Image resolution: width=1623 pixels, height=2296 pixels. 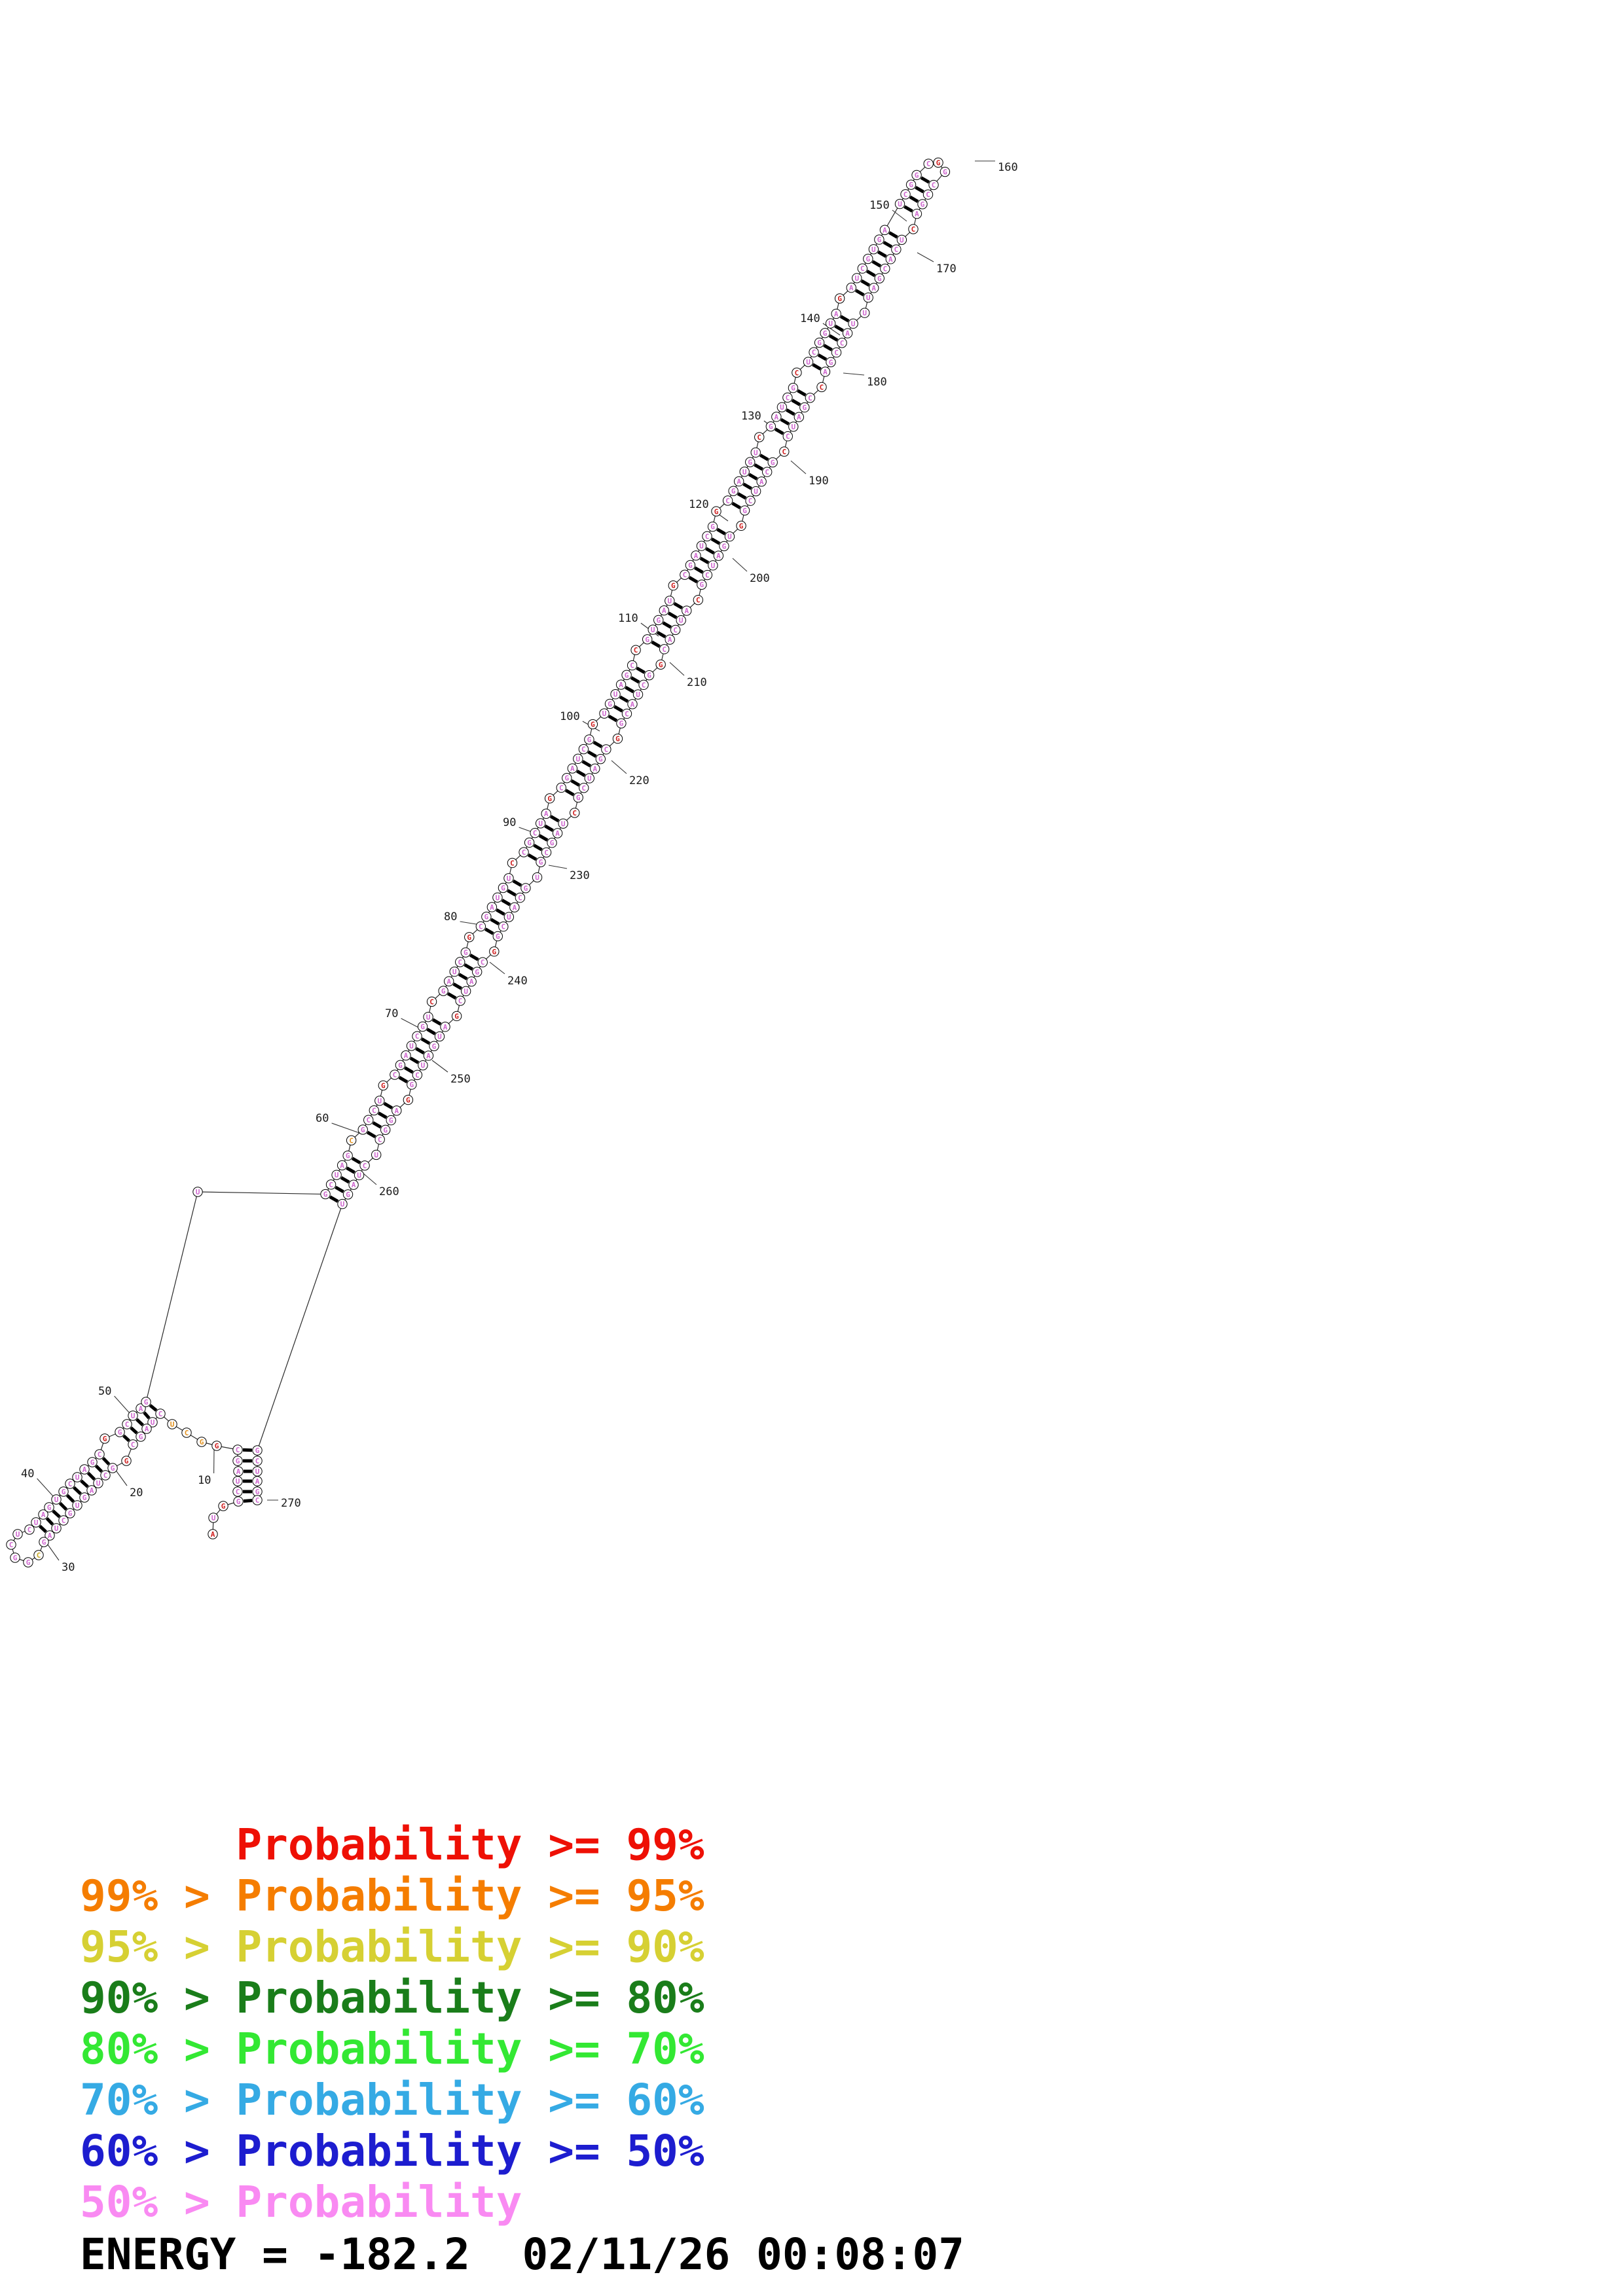 I want to click on position-label: 60, so click(x=322, y=1118).